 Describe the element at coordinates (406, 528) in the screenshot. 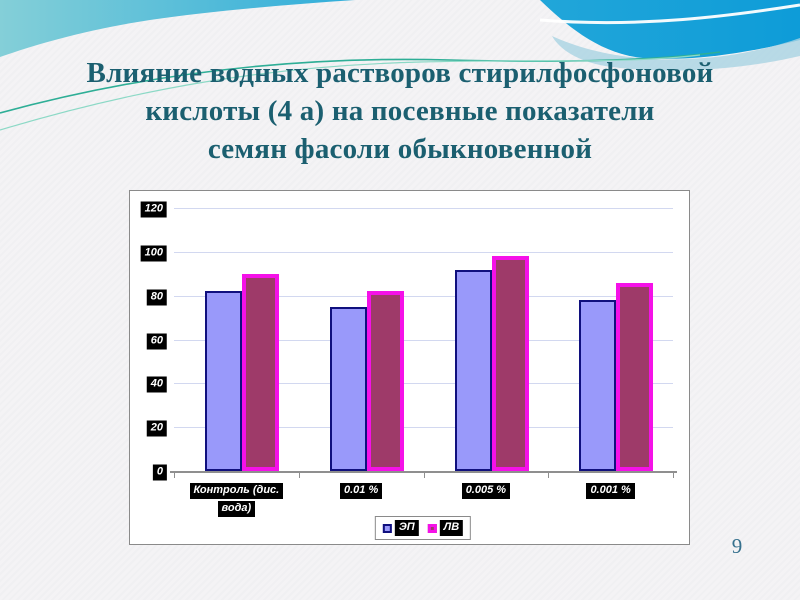

I see `legend-label: ЭП` at that location.